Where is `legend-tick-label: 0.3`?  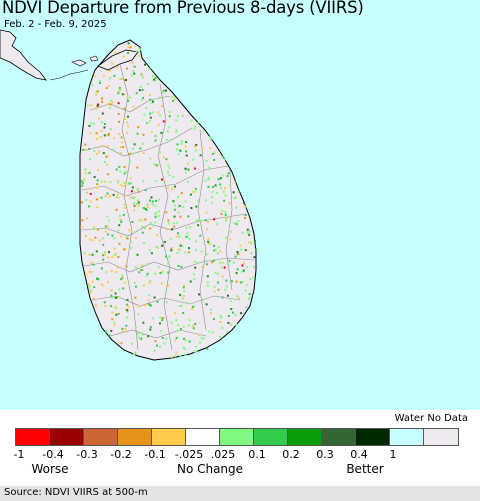
legend-tick-label: 0.3 is located at coordinates (325, 454).